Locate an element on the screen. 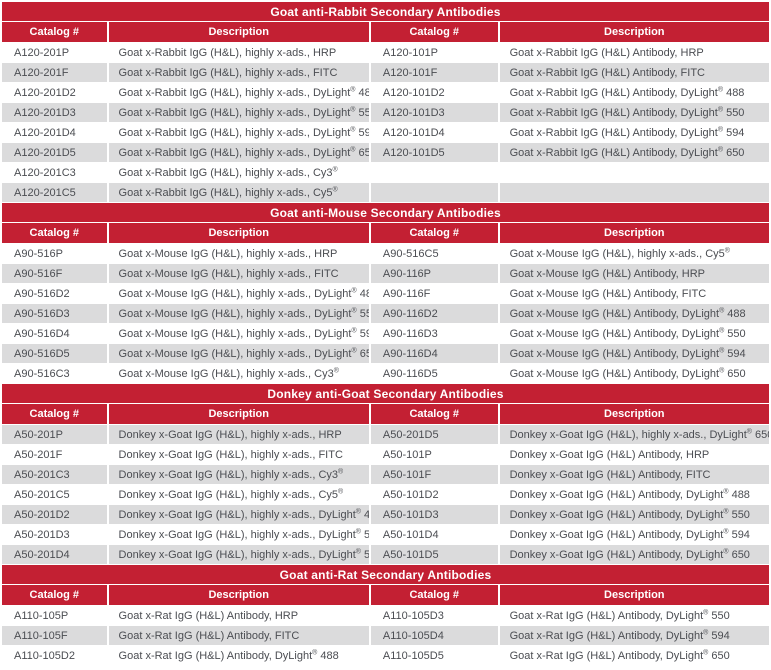  catalog-number-cell: A50-201D5 is located at coordinates (434, 434).